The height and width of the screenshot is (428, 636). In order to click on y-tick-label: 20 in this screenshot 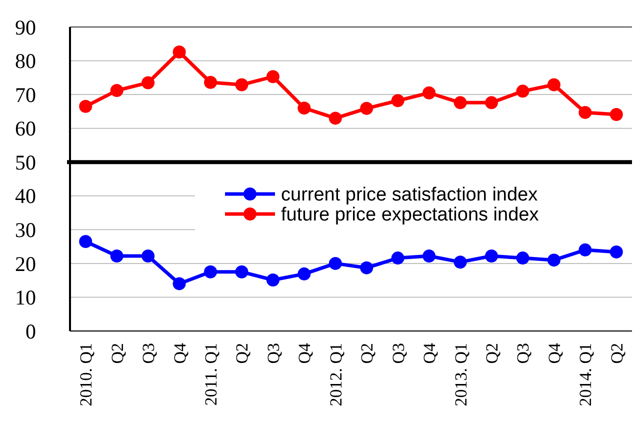, I will do `click(25, 264)`.